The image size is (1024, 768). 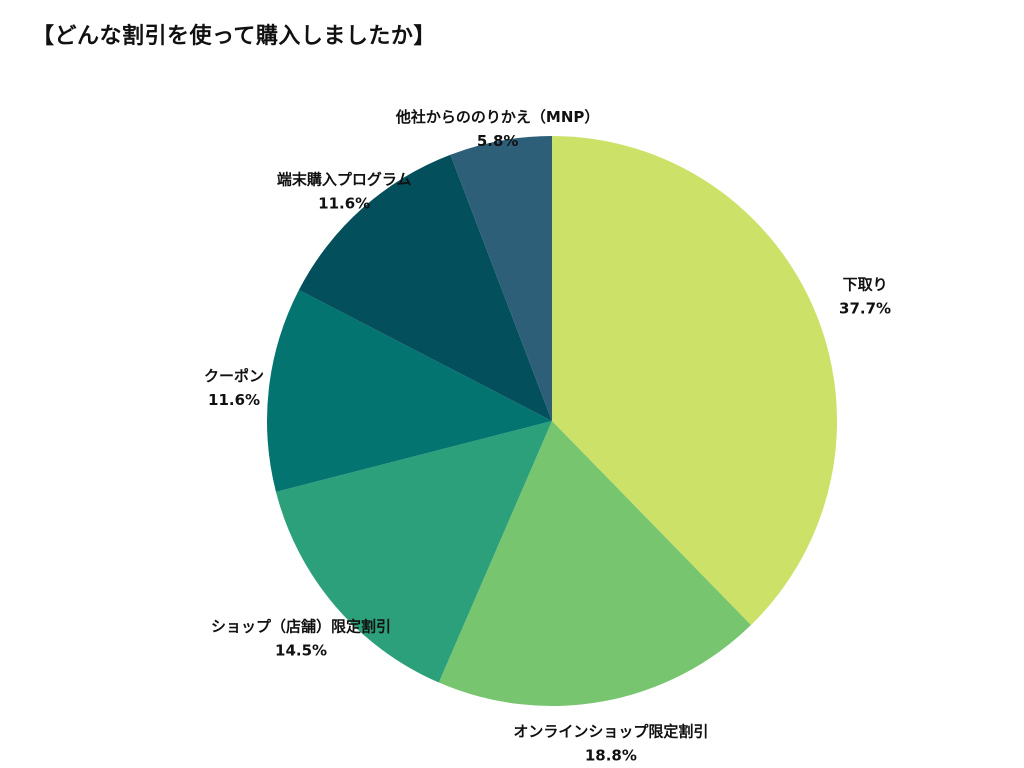 What do you see at coordinates (234, 36) in the screenshot?
I see `chart-title: 【どんな割引を使って購入しましたか】` at bounding box center [234, 36].